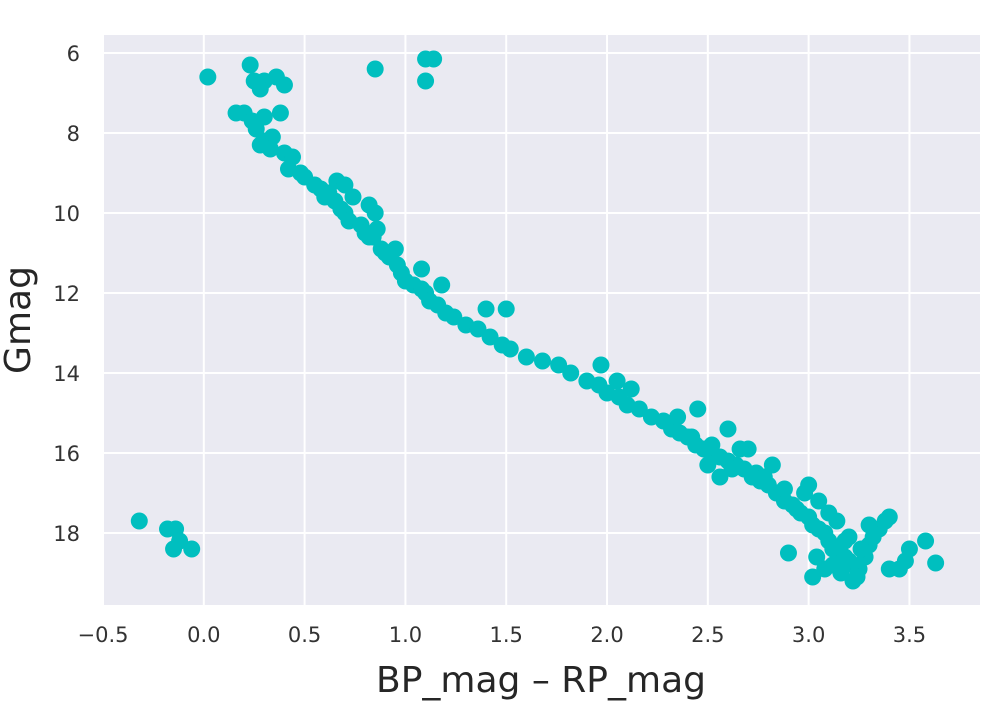  I want to click on y-tick-label: 14, so click(66, 374).